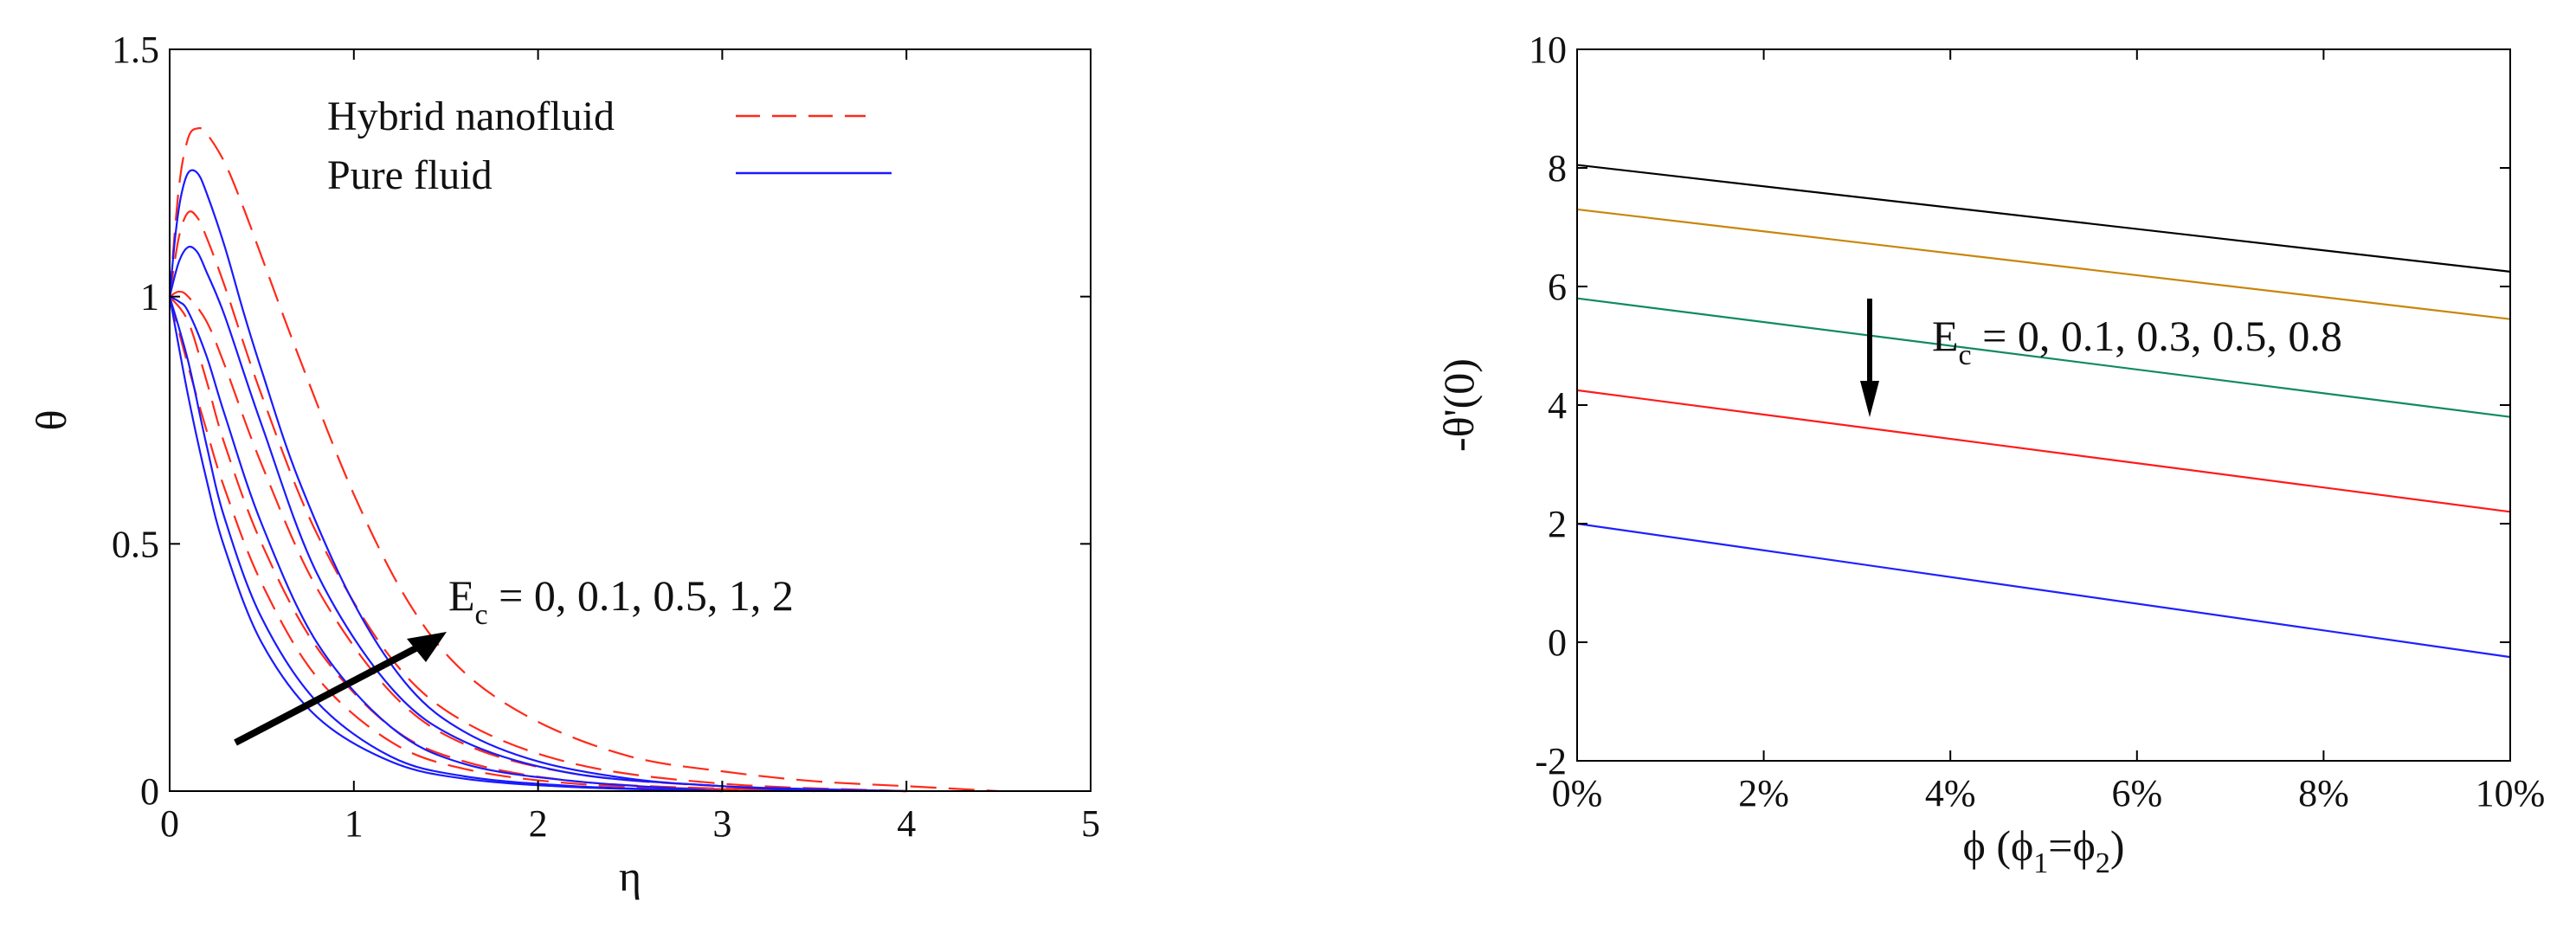  I want to click on chart2-x-tick-label: 6%, so click(2136, 793).